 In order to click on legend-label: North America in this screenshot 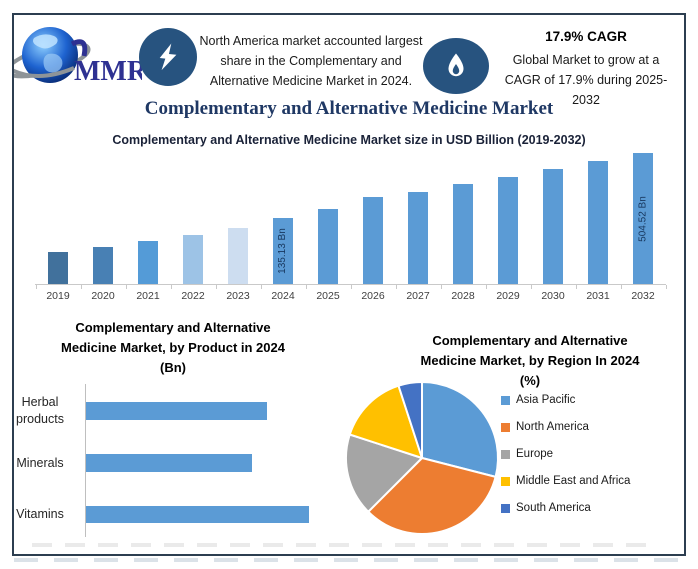, I will do `click(552, 427)`.